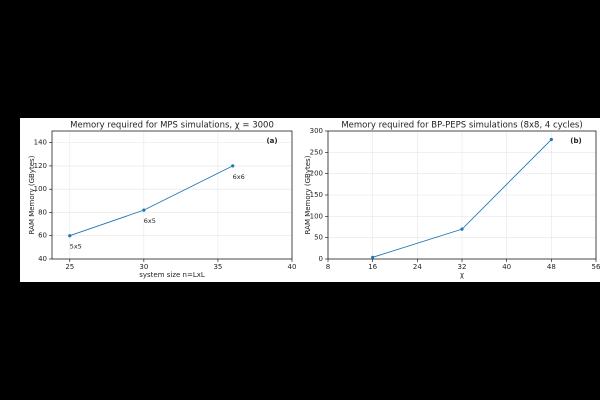 The image size is (600, 400). Describe the element at coordinates (40, 166) in the screenshot. I see `y-tick-label: 120` at that location.